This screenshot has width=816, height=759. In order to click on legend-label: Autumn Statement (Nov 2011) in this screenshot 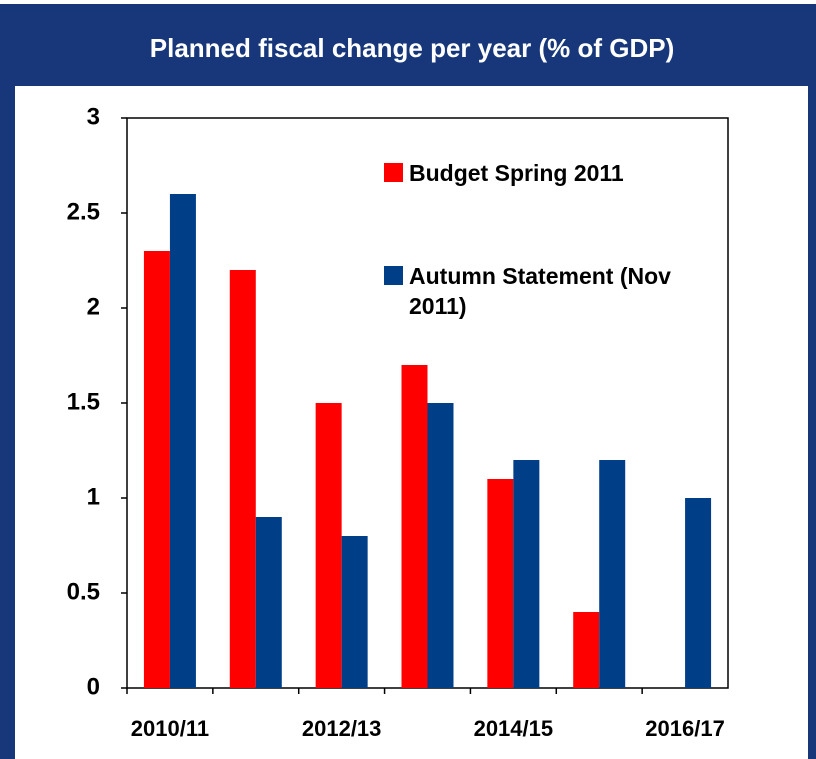, I will do `click(540, 291)`.